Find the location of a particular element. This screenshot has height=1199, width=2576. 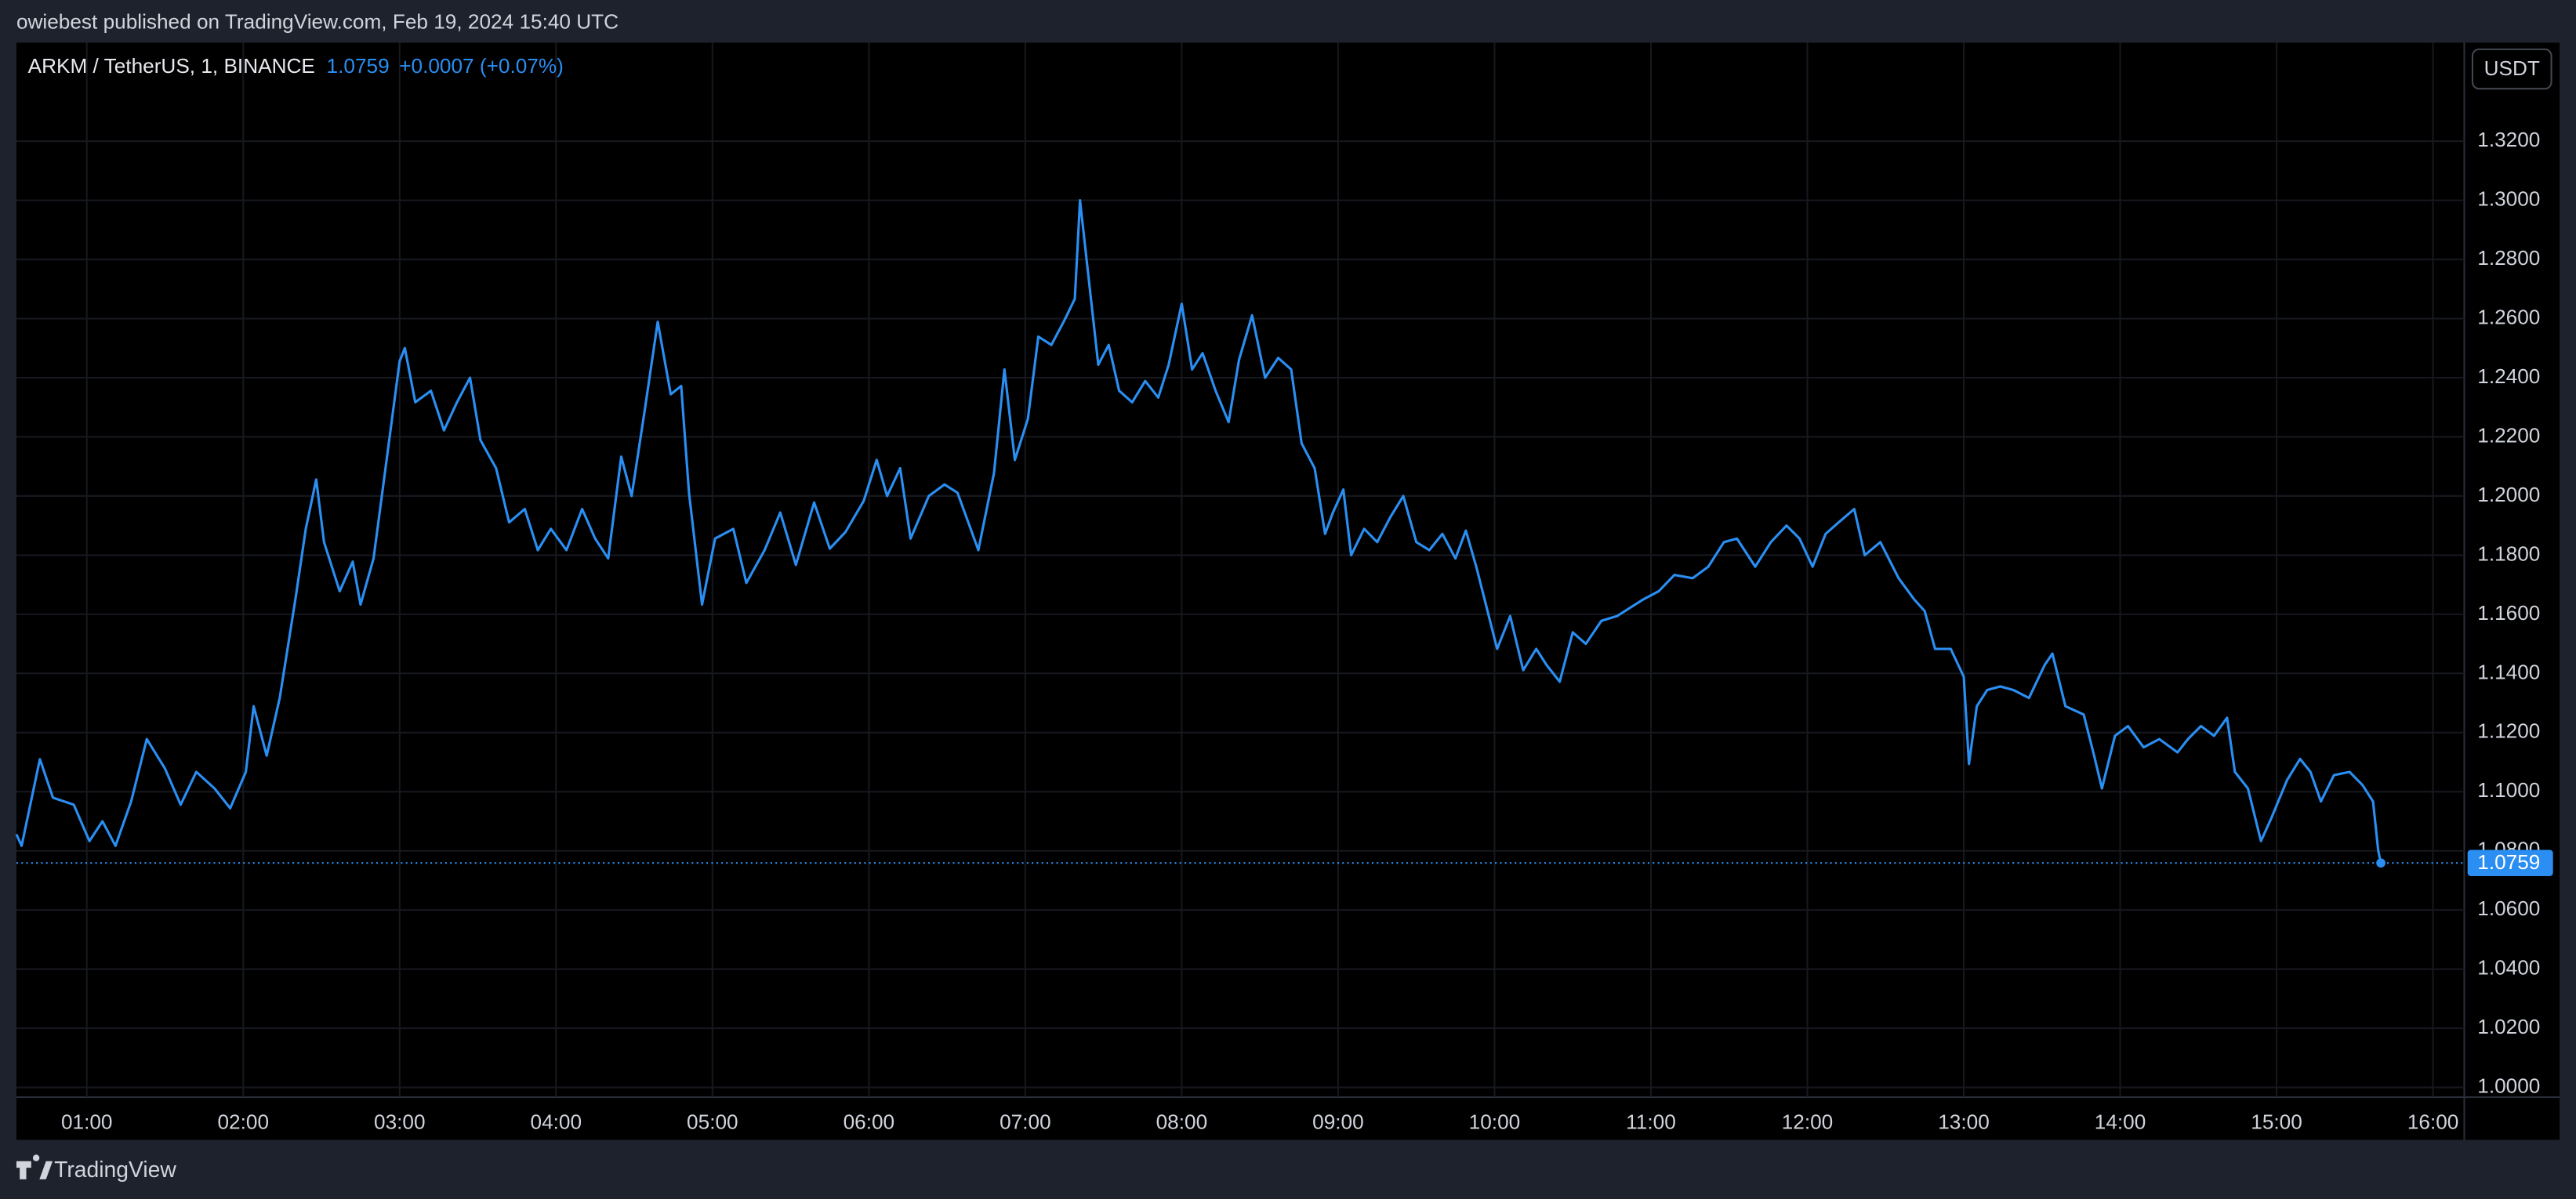

x-tick-label: 08:00 is located at coordinates (1182, 1122).